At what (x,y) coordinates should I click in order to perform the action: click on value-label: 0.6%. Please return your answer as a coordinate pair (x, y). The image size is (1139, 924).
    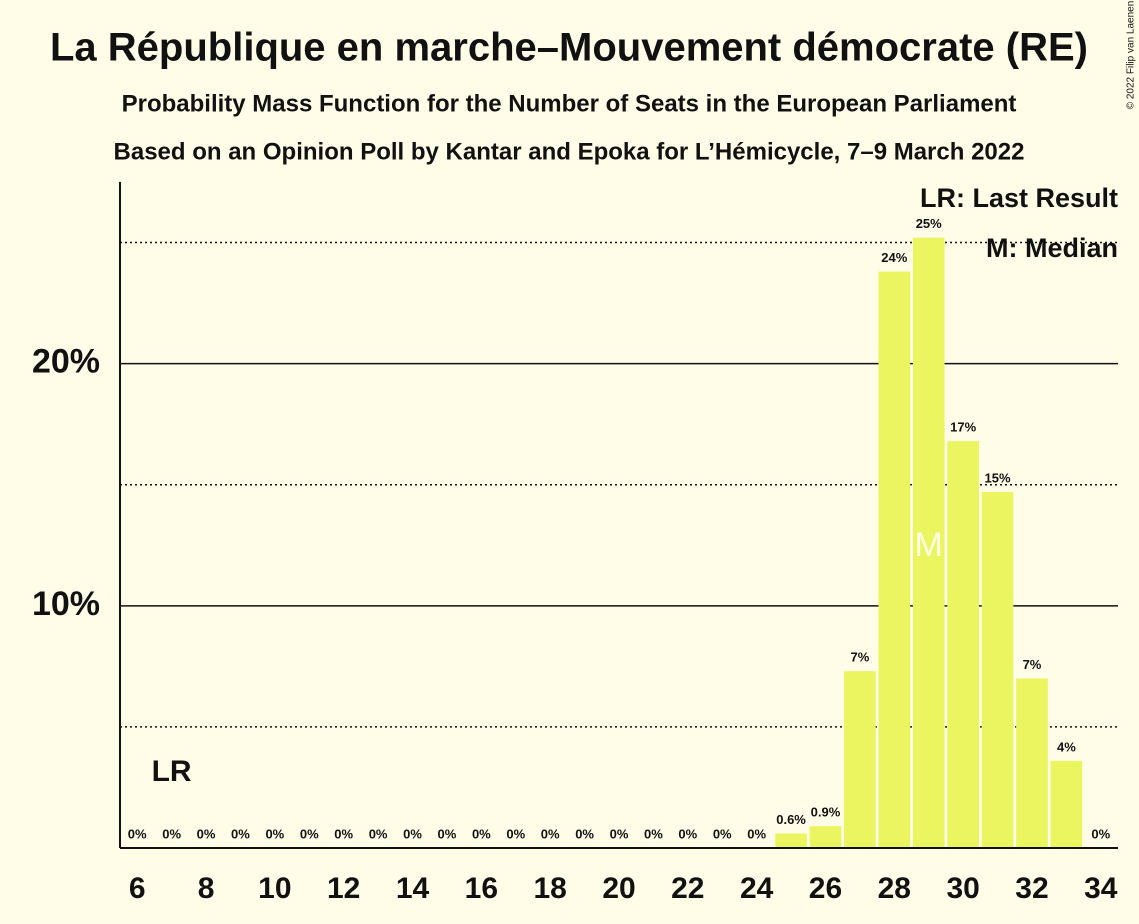
    Looking at the image, I should click on (791, 819).